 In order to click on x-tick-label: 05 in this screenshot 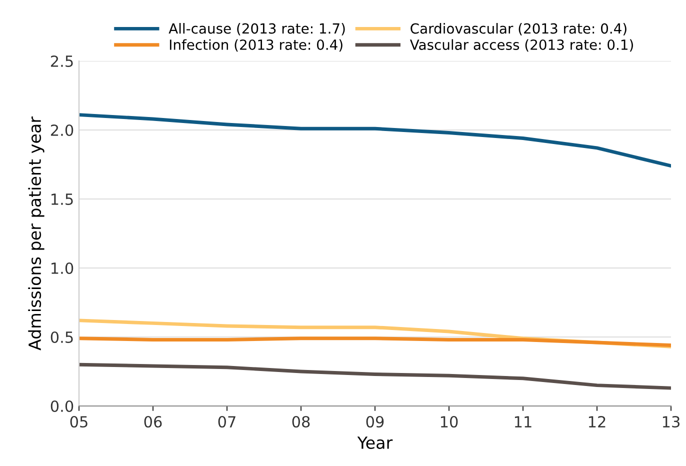, I will do `click(79, 422)`.